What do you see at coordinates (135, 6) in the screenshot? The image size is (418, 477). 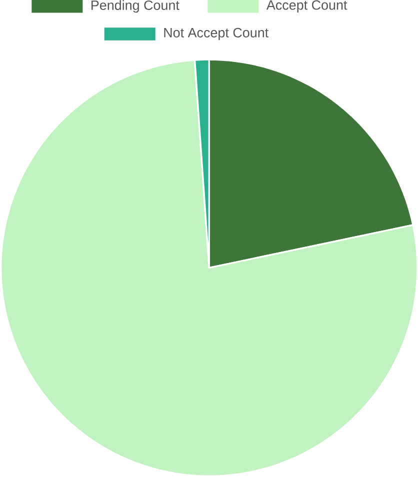 I see `legend-label: Pending Count` at bounding box center [135, 6].